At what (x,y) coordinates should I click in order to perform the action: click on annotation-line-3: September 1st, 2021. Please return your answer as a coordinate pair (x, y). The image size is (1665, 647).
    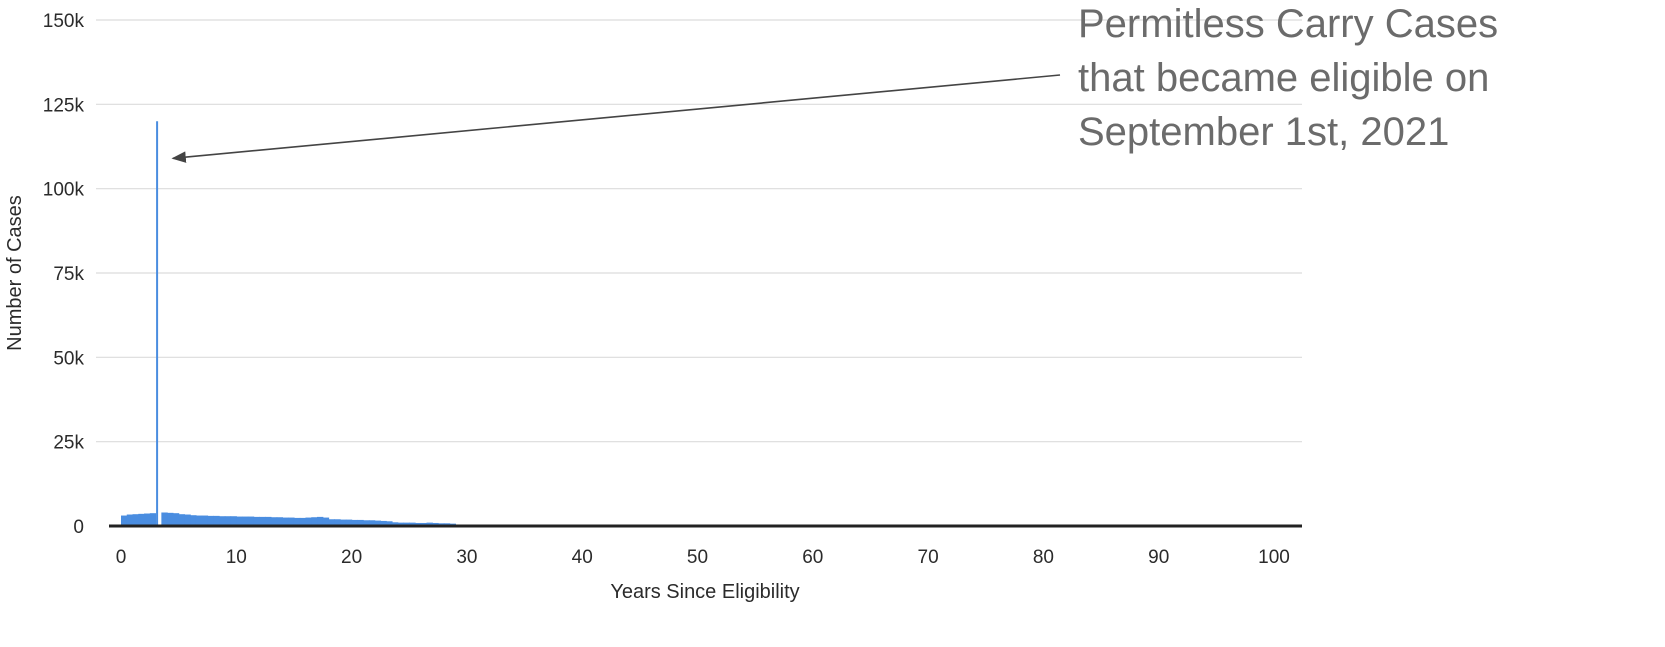
    Looking at the image, I should click on (1263, 132).